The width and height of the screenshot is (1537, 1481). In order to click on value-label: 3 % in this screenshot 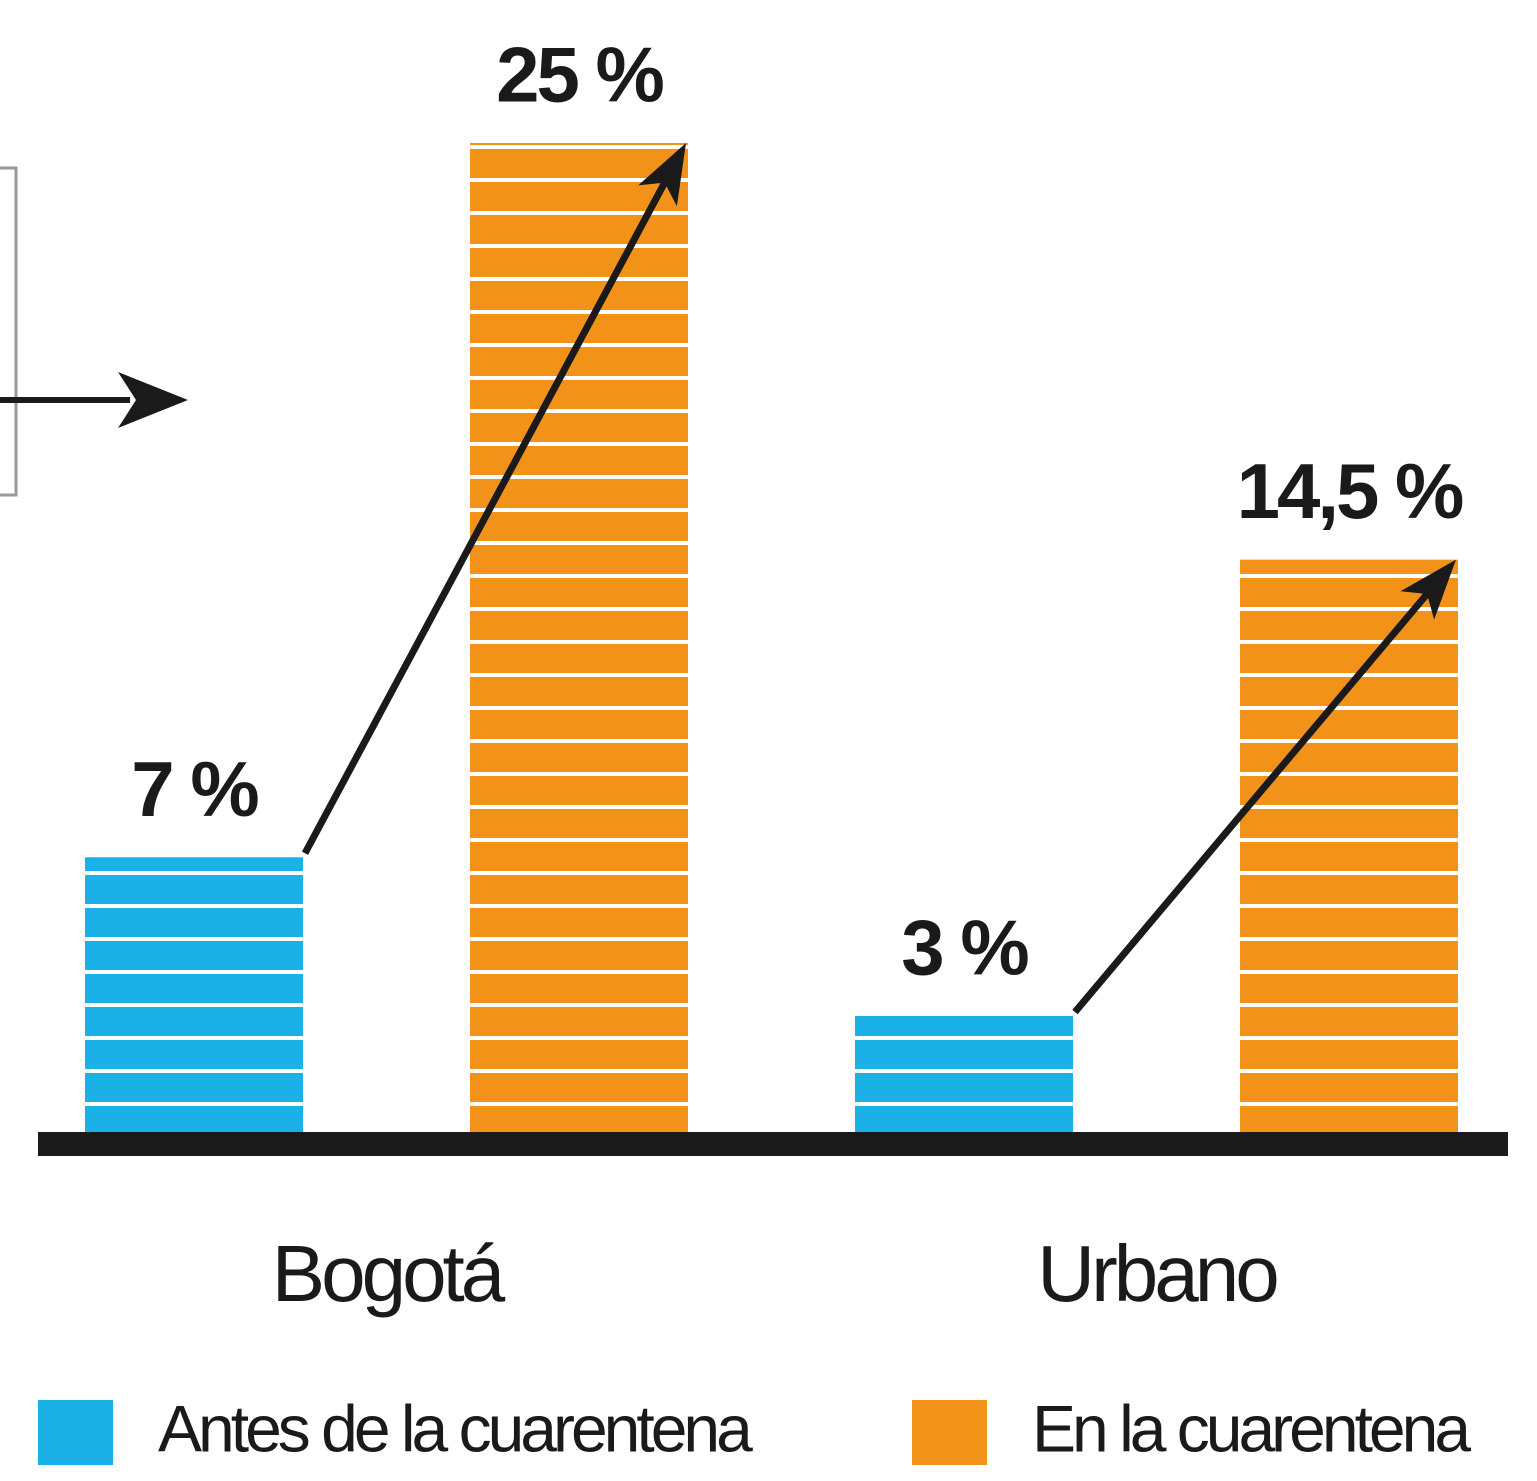, I will do `click(964, 948)`.